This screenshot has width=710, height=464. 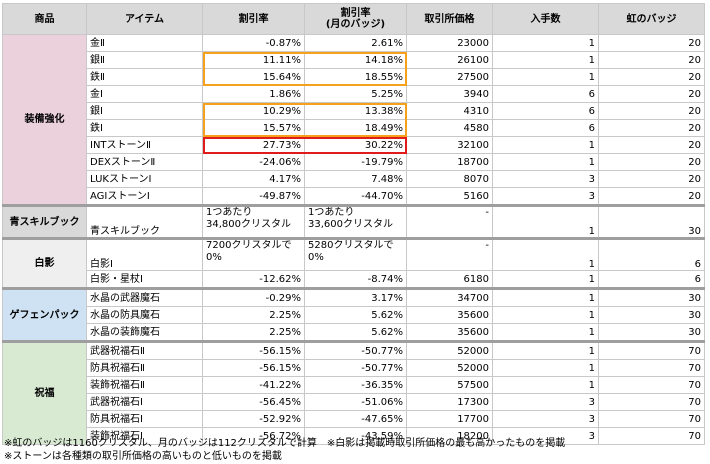 I want to click on product-category: 装備強化, so click(x=44, y=120).